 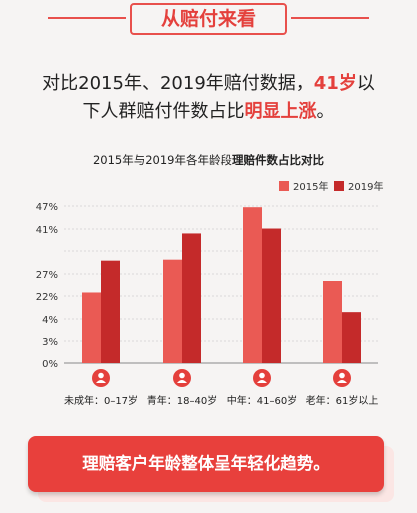 What do you see at coordinates (365, 83) in the screenshot?
I see `intro-text-2: 以` at bounding box center [365, 83].